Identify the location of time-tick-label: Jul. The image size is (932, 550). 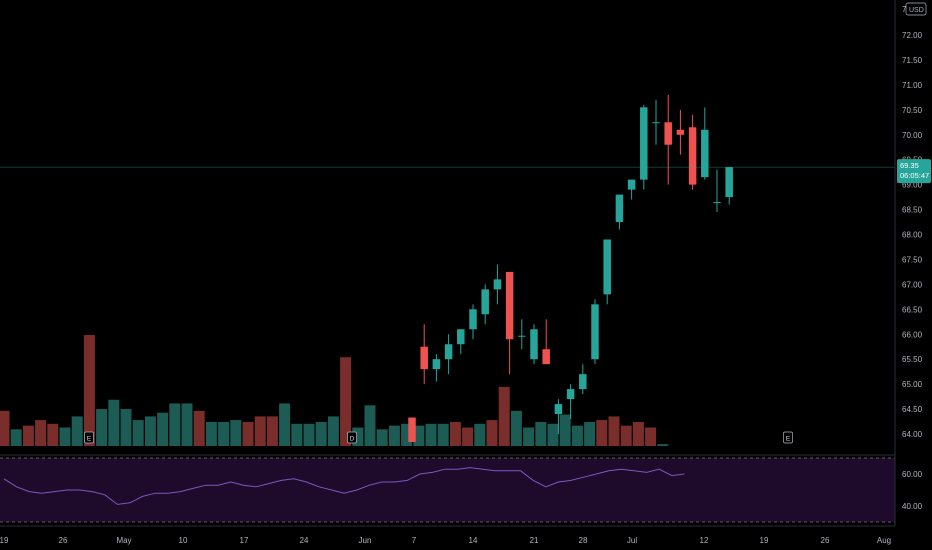
(632, 540).